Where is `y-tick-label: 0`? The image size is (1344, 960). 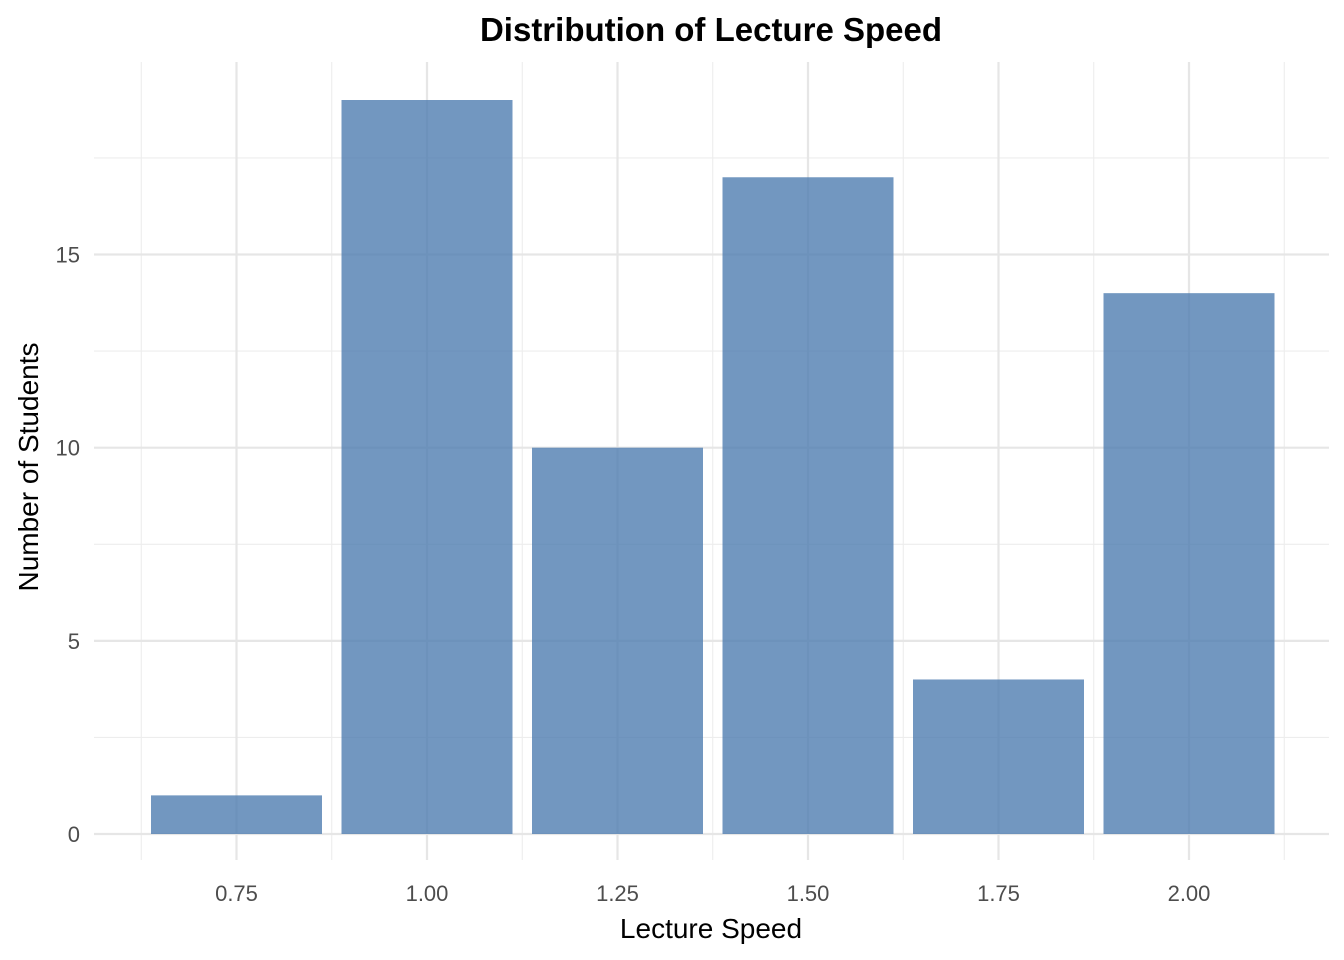 y-tick-label: 0 is located at coordinates (74, 834).